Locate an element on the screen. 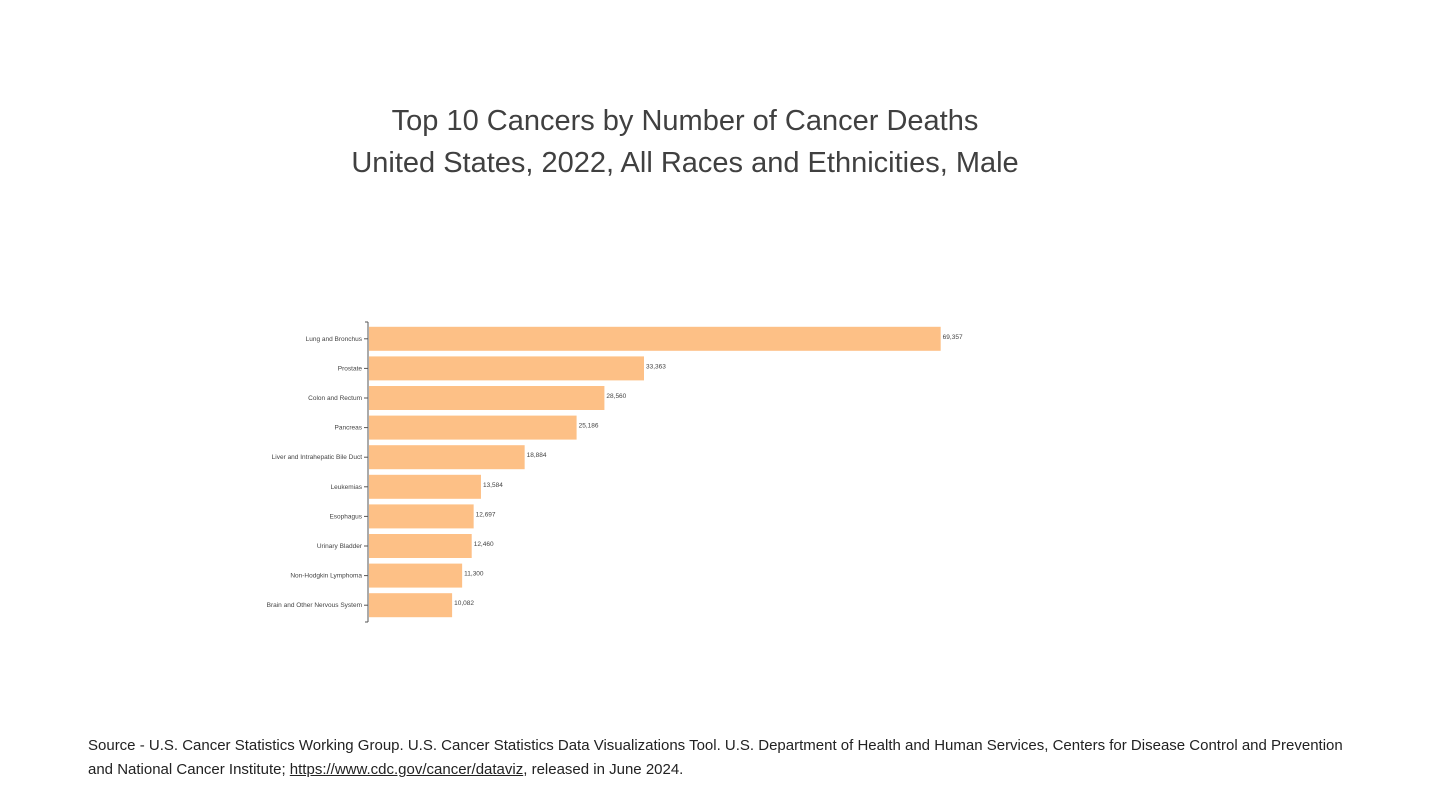 Image resolution: width=1440 pixels, height=810 pixels. y-tick-label: Esophagus is located at coordinates (345, 516).